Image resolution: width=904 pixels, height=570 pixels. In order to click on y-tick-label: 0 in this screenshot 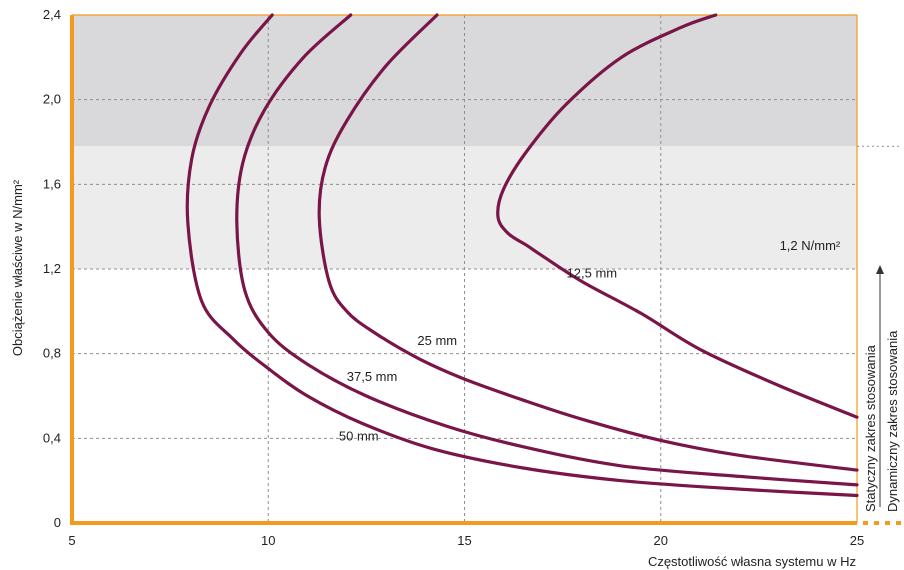, I will do `click(57, 522)`.